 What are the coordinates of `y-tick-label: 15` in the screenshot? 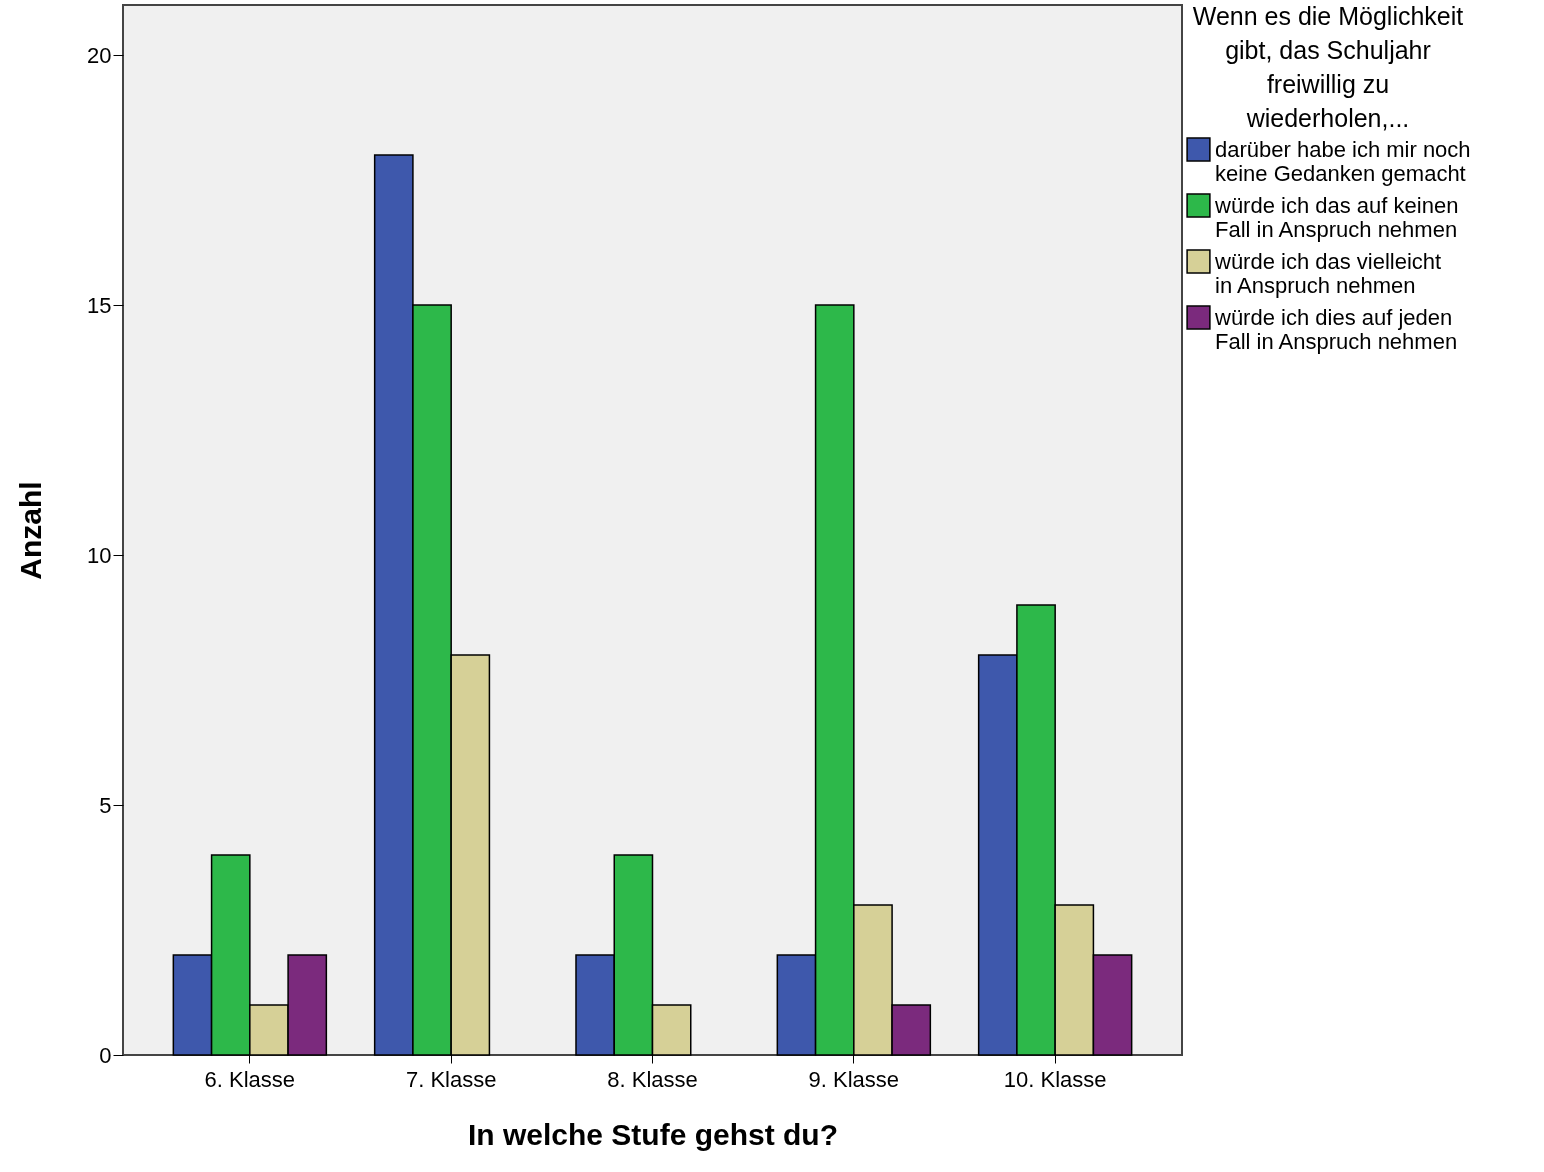 It's located at (99, 305).